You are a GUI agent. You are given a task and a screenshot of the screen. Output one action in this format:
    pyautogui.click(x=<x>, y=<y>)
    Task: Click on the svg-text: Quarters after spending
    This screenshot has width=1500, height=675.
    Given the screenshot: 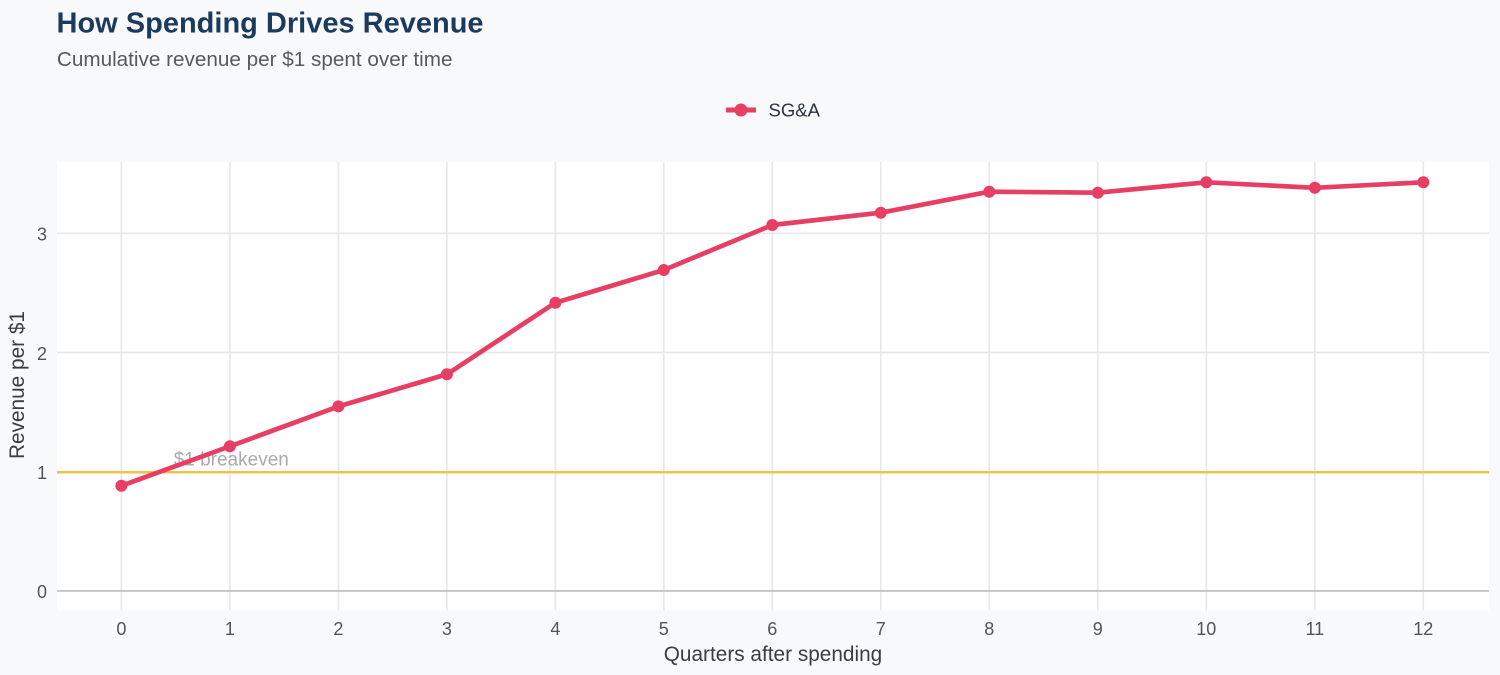 What is the action you would take?
    pyautogui.click(x=773, y=654)
    